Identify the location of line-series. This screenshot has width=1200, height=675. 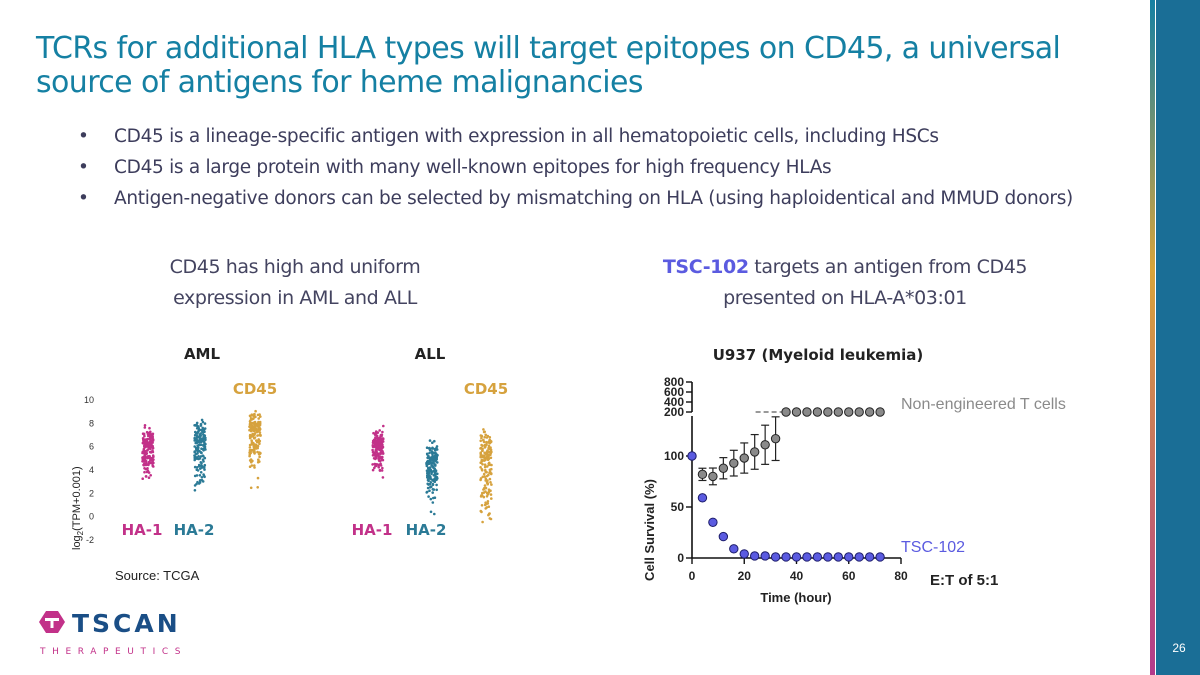
(786, 484).